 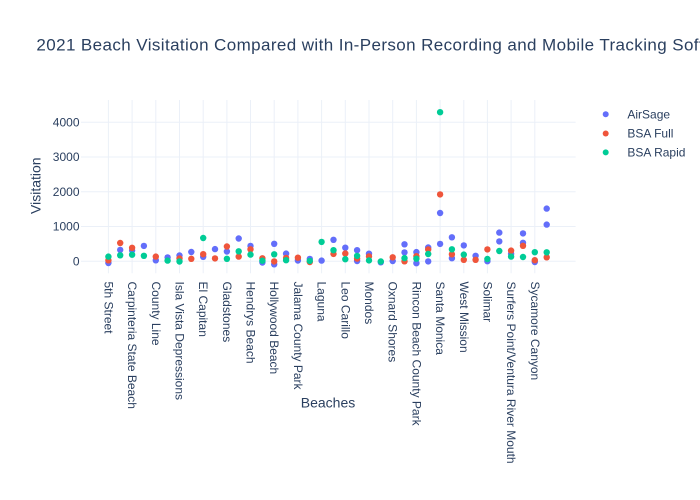 What do you see at coordinates (298, 336) in the screenshot?
I see `svg-text: Jalama County Park` at bounding box center [298, 336].